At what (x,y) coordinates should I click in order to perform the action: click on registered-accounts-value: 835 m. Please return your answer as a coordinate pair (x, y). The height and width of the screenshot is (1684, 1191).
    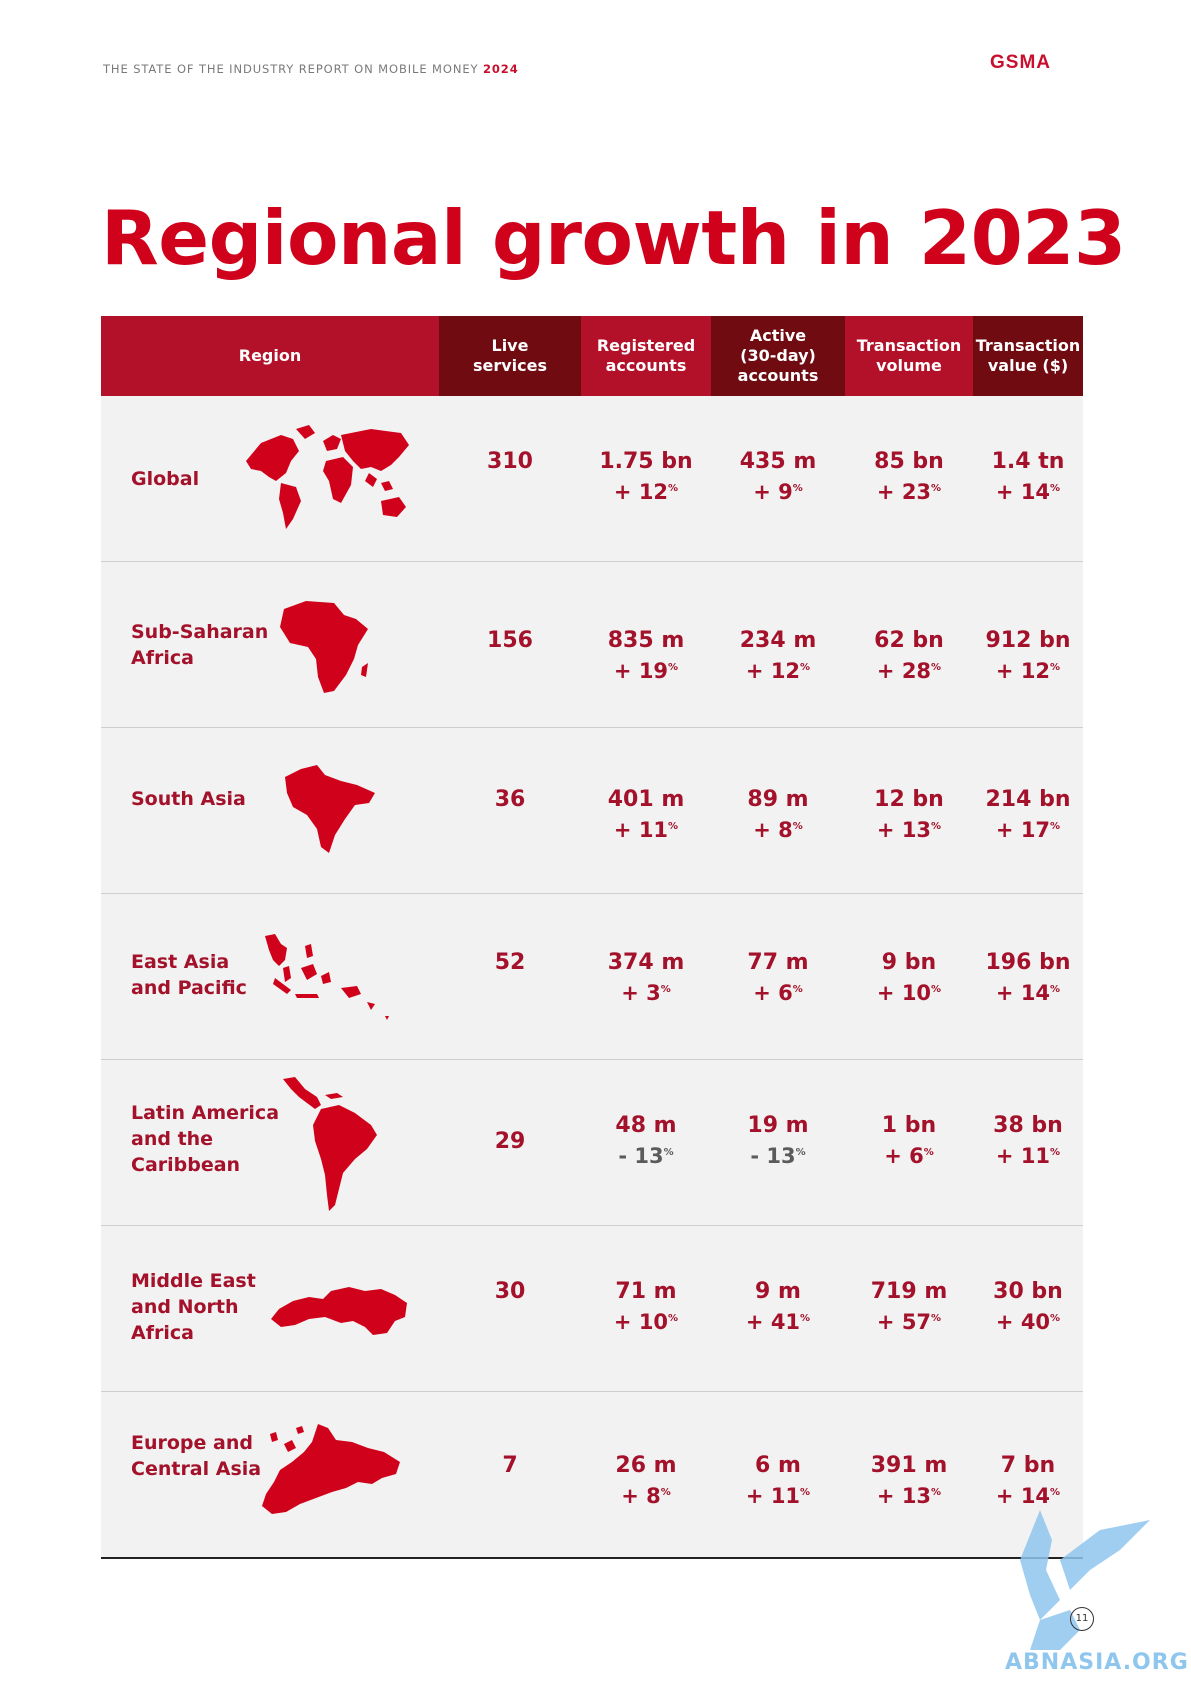
    Looking at the image, I should click on (646, 640).